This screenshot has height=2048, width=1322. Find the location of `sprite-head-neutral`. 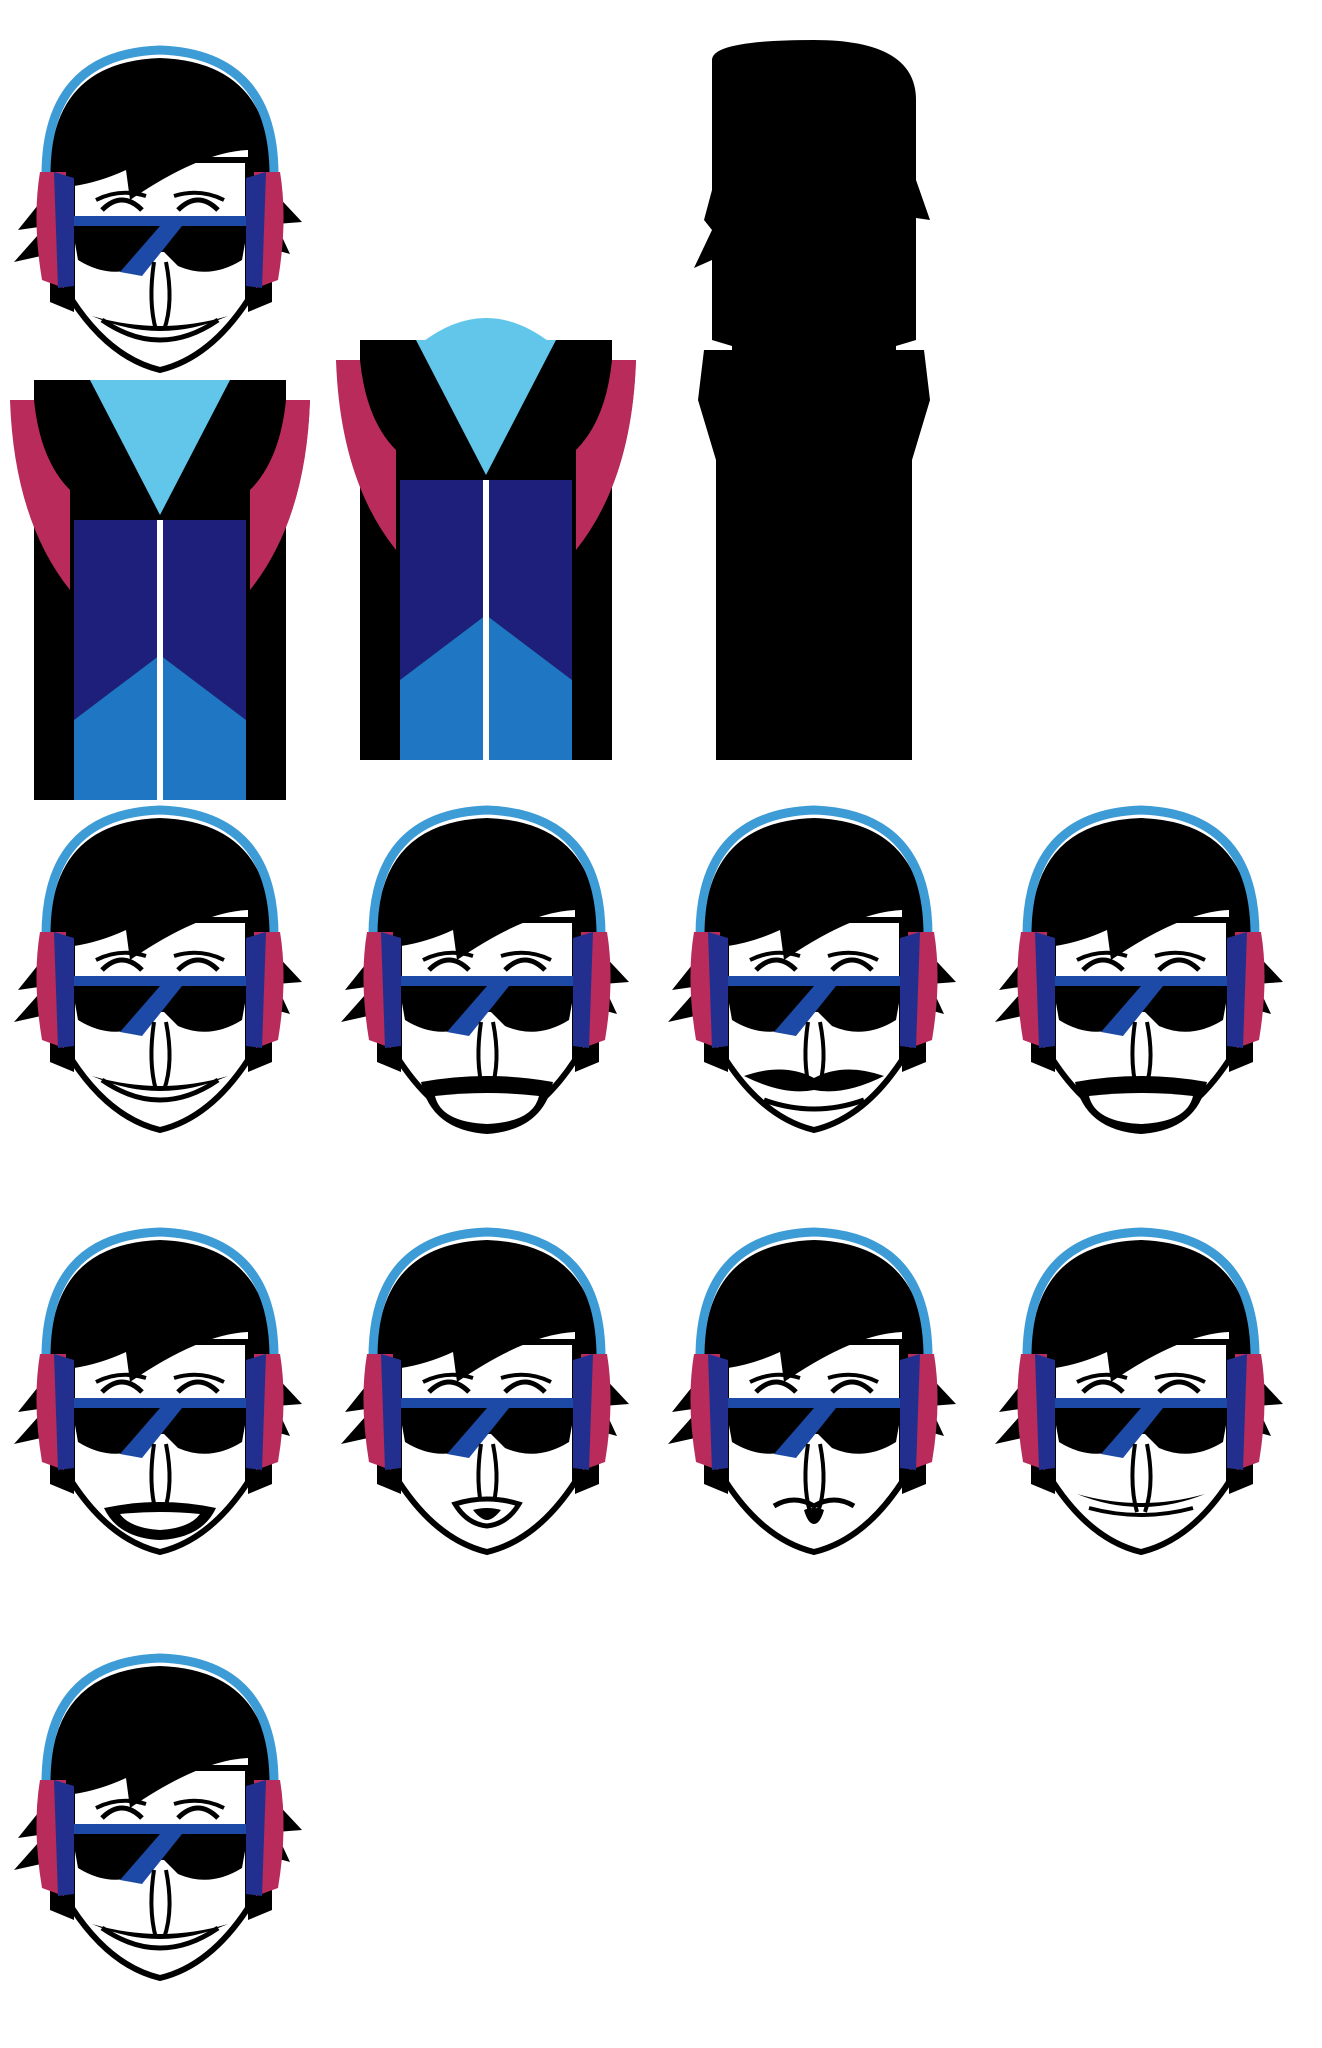

sprite-head-neutral is located at coordinates (160, 970).